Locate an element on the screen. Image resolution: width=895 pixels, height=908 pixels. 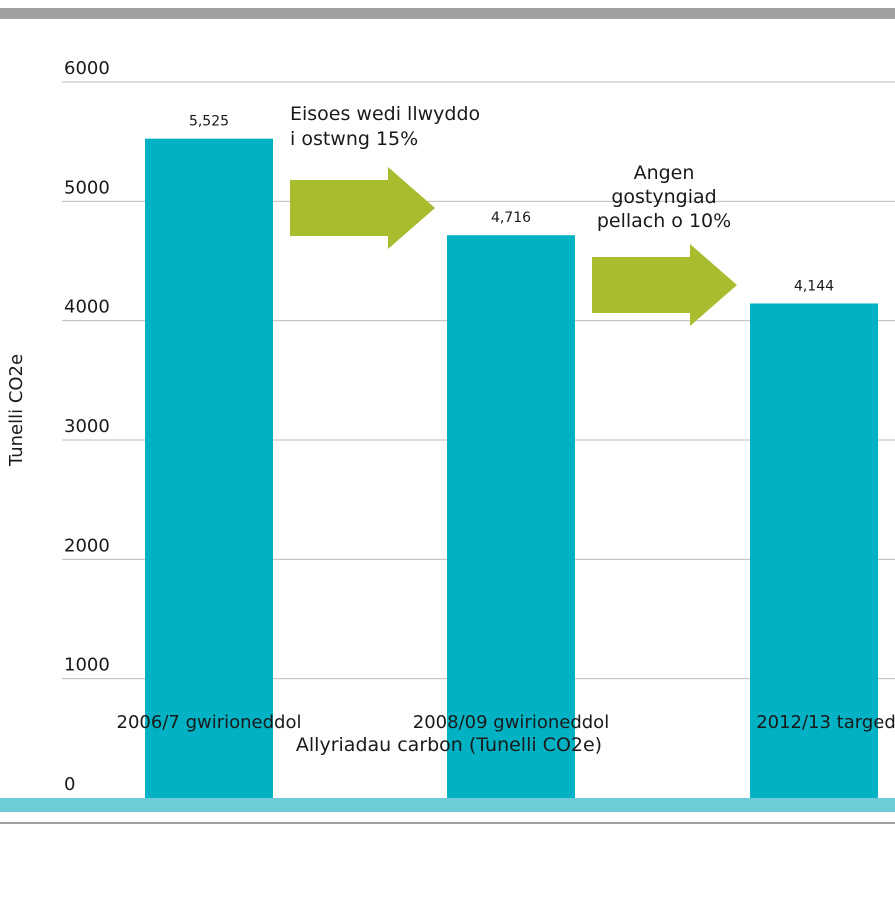
x-tick-label: 2012/13 targed is located at coordinates (825, 722).